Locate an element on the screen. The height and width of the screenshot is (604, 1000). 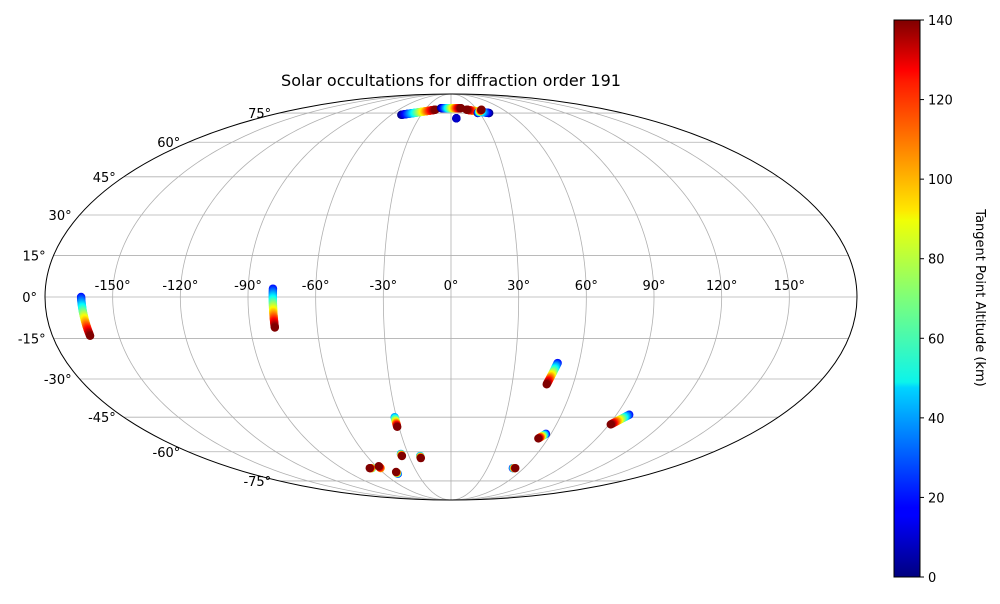
colorbar-tick-label: 100 is located at coordinates (940, 180).